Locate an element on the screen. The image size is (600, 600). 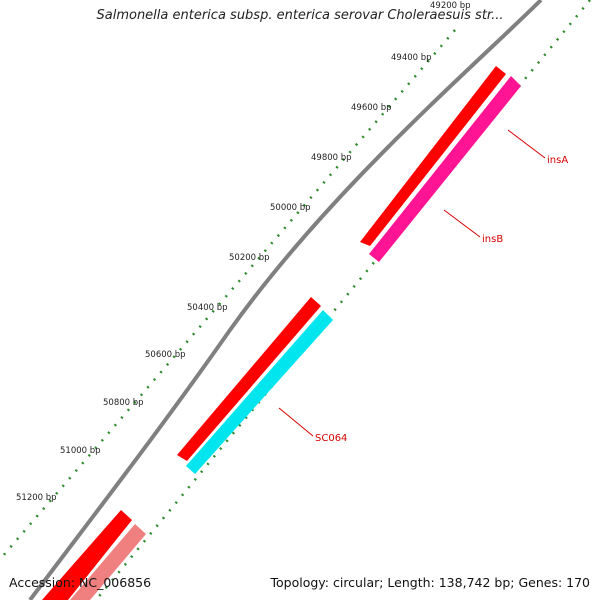
gene-block-insA is located at coordinates (445, 169).